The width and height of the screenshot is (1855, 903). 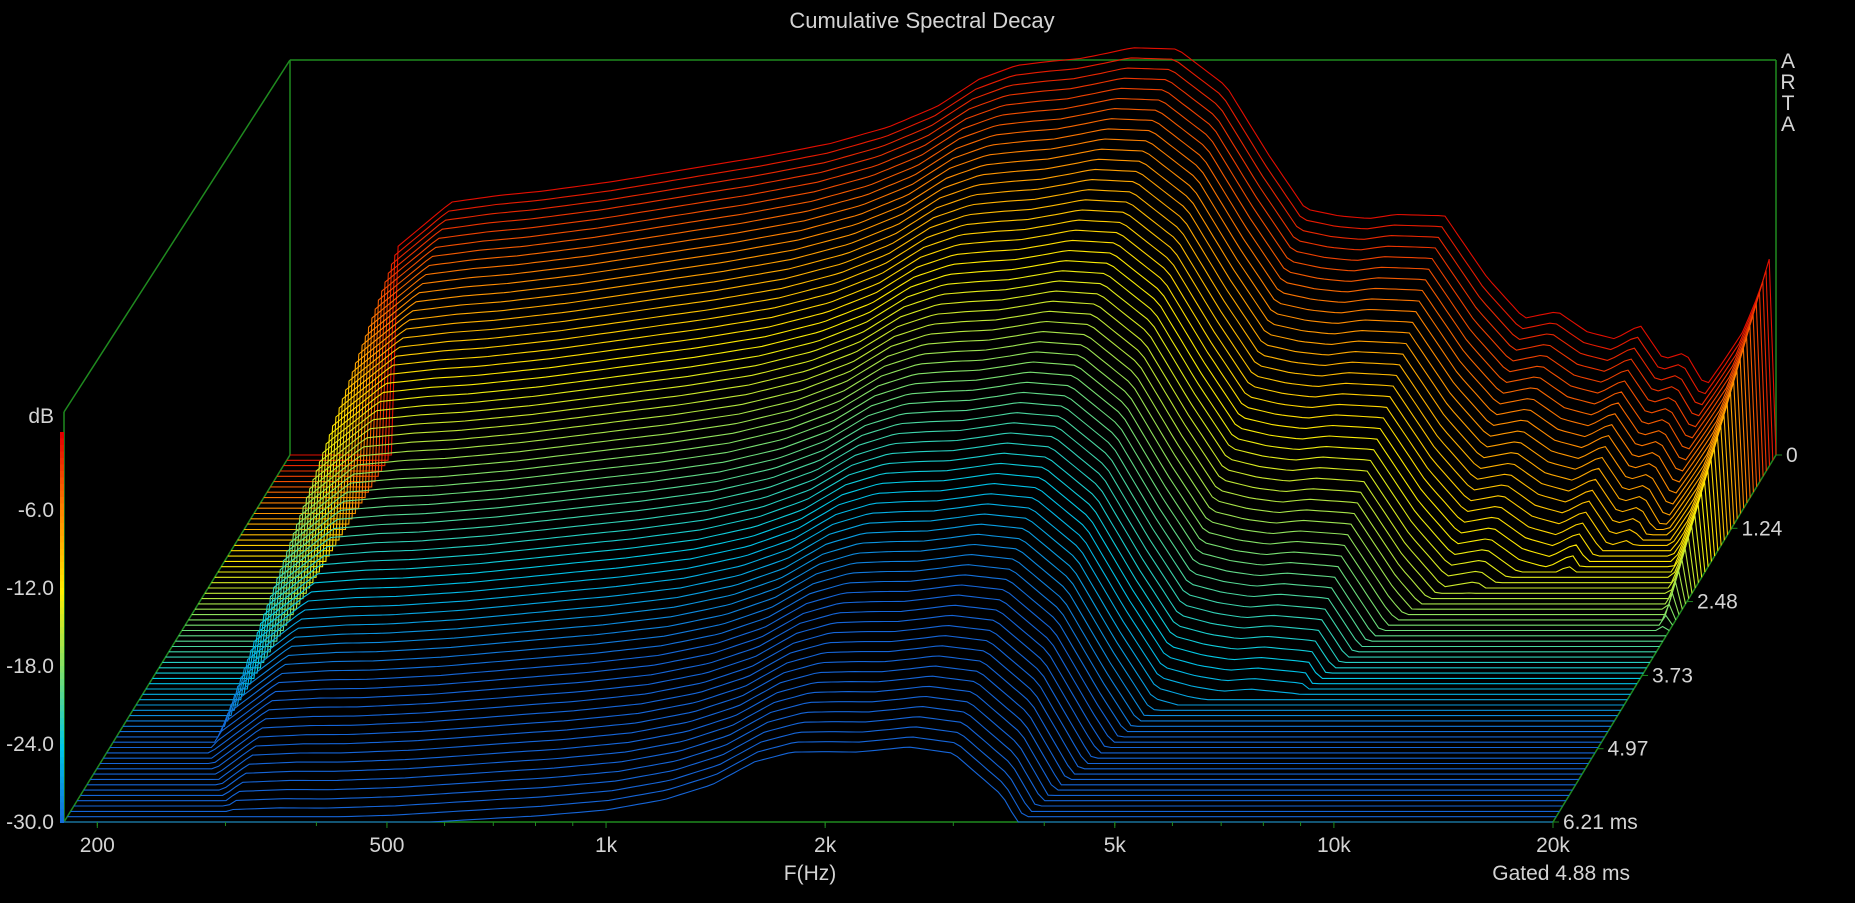 I want to click on x-tick-label: 2k, so click(x=825, y=845).